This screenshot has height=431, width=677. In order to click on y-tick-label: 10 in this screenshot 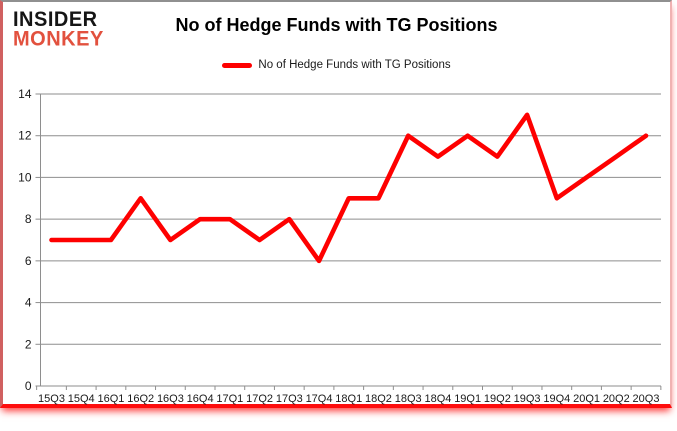, I will do `click(25, 177)`.